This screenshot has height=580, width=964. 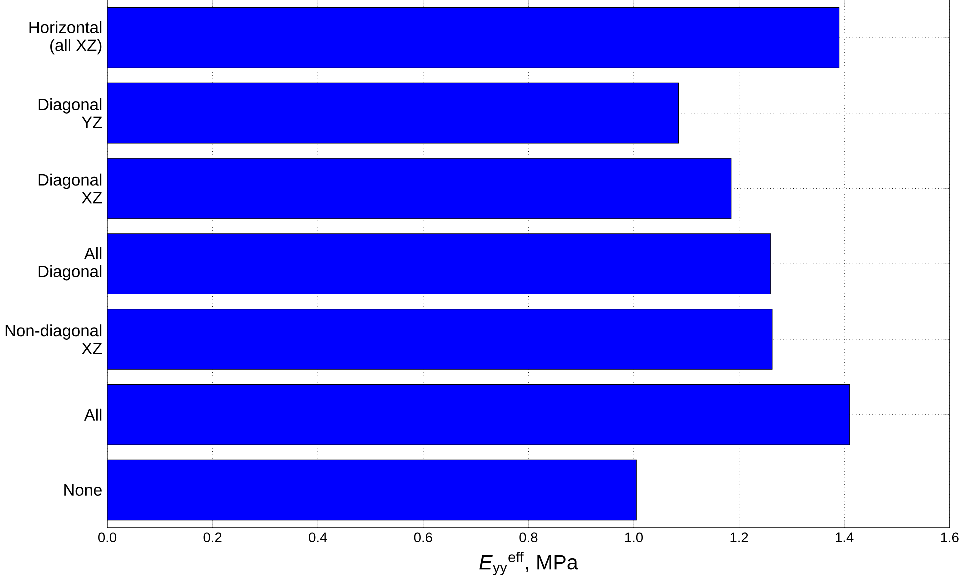 What do you see at coordinates (54, 339) in the screenshot?
I see `y-tick-label: Non-diagonal XZ` at bounding box center [54, 339].